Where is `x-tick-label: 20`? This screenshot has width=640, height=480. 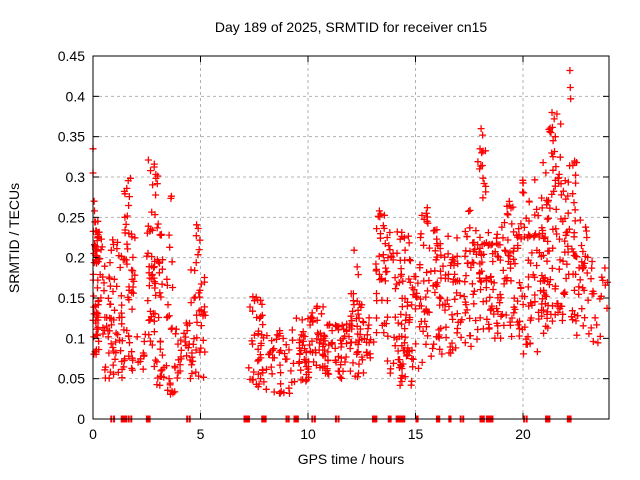
x-tick-label: 20 is located at coordinates (523, 434).